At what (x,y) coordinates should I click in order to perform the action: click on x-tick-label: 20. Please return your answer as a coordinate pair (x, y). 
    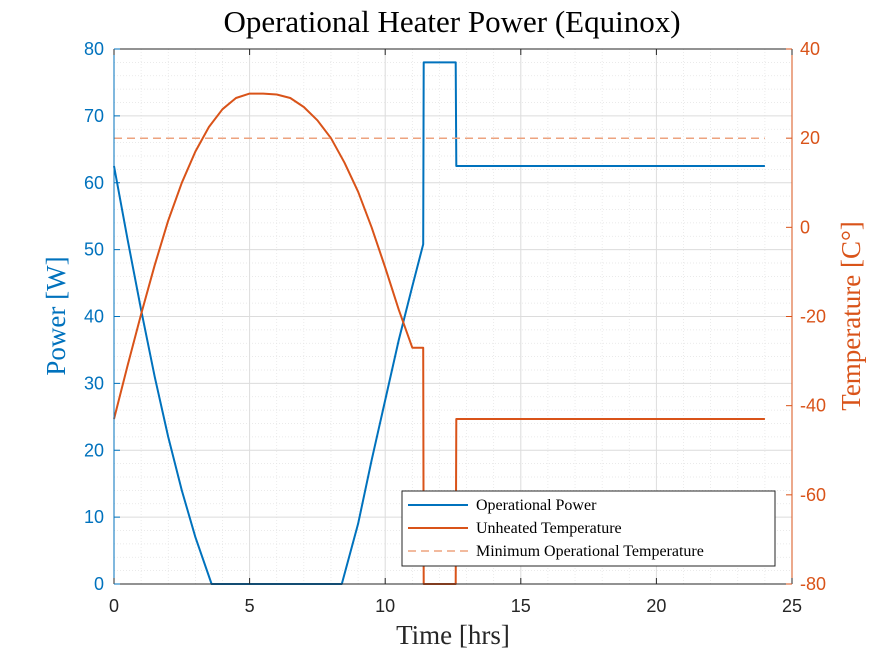
    Looking at the image, I should click on (656, 606).